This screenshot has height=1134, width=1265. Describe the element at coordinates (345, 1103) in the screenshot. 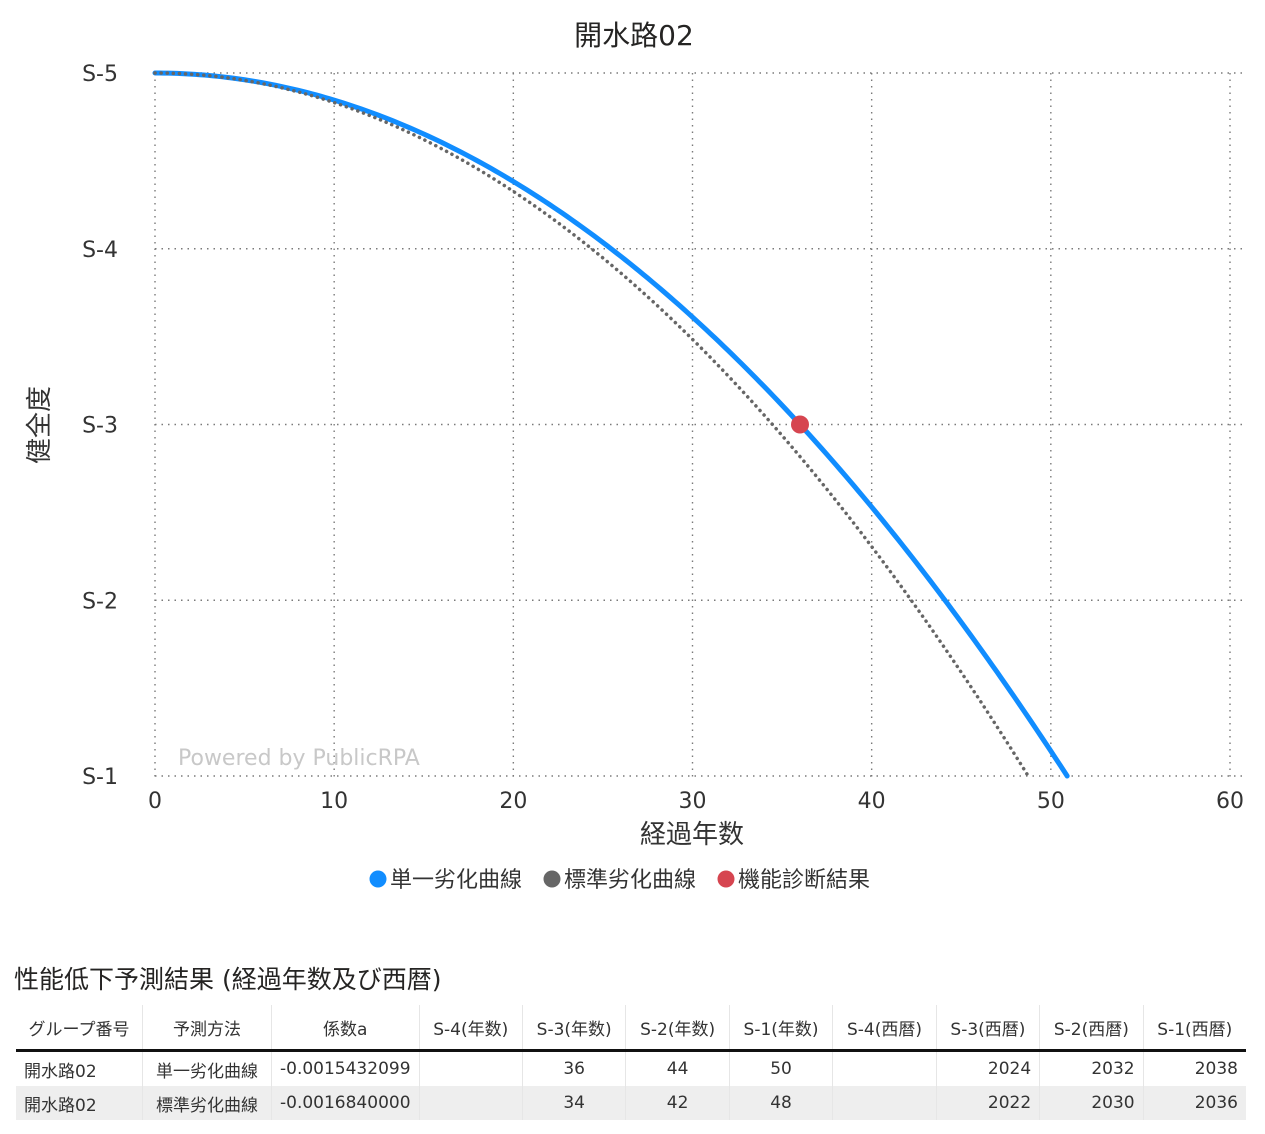

I see `cell-coef: -0.0016840000` at that location.